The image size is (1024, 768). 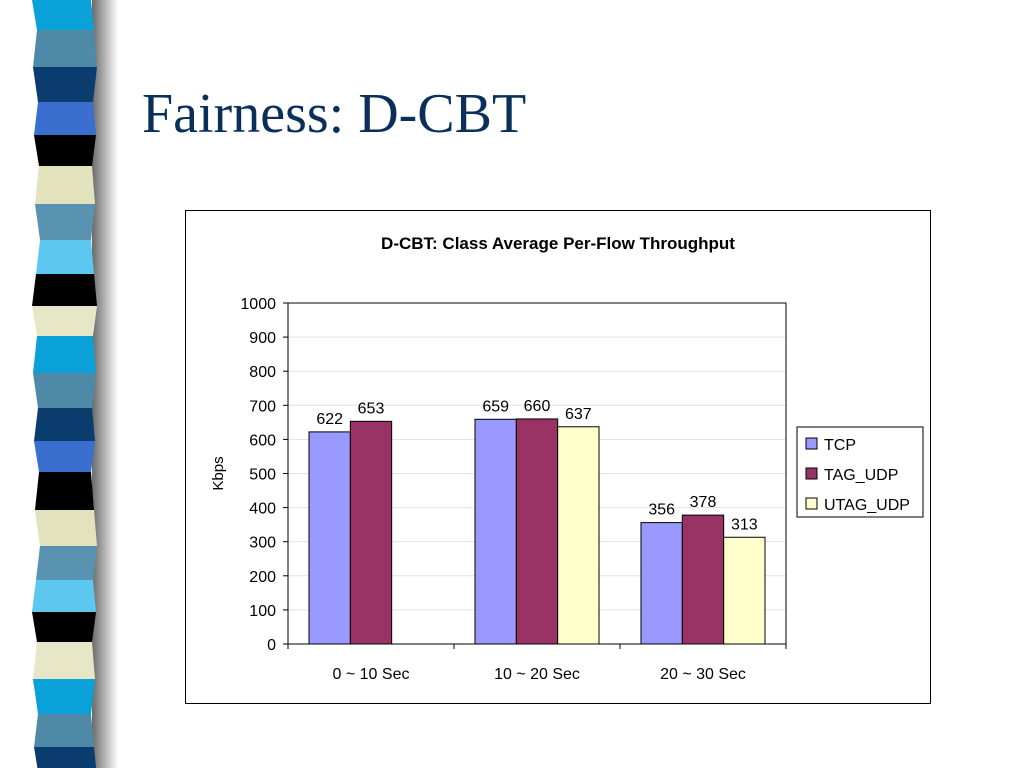 I want to click on y-tick-label: 900, so click(x=262, y=338).